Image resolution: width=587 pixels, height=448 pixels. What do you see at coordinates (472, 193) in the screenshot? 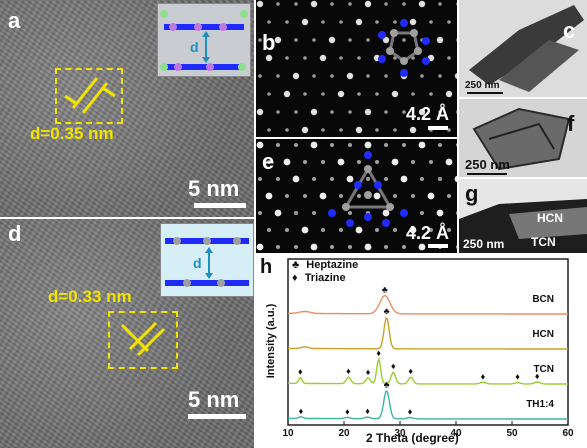
I see `panel-g-label: g` at bounding box center [472, 193].